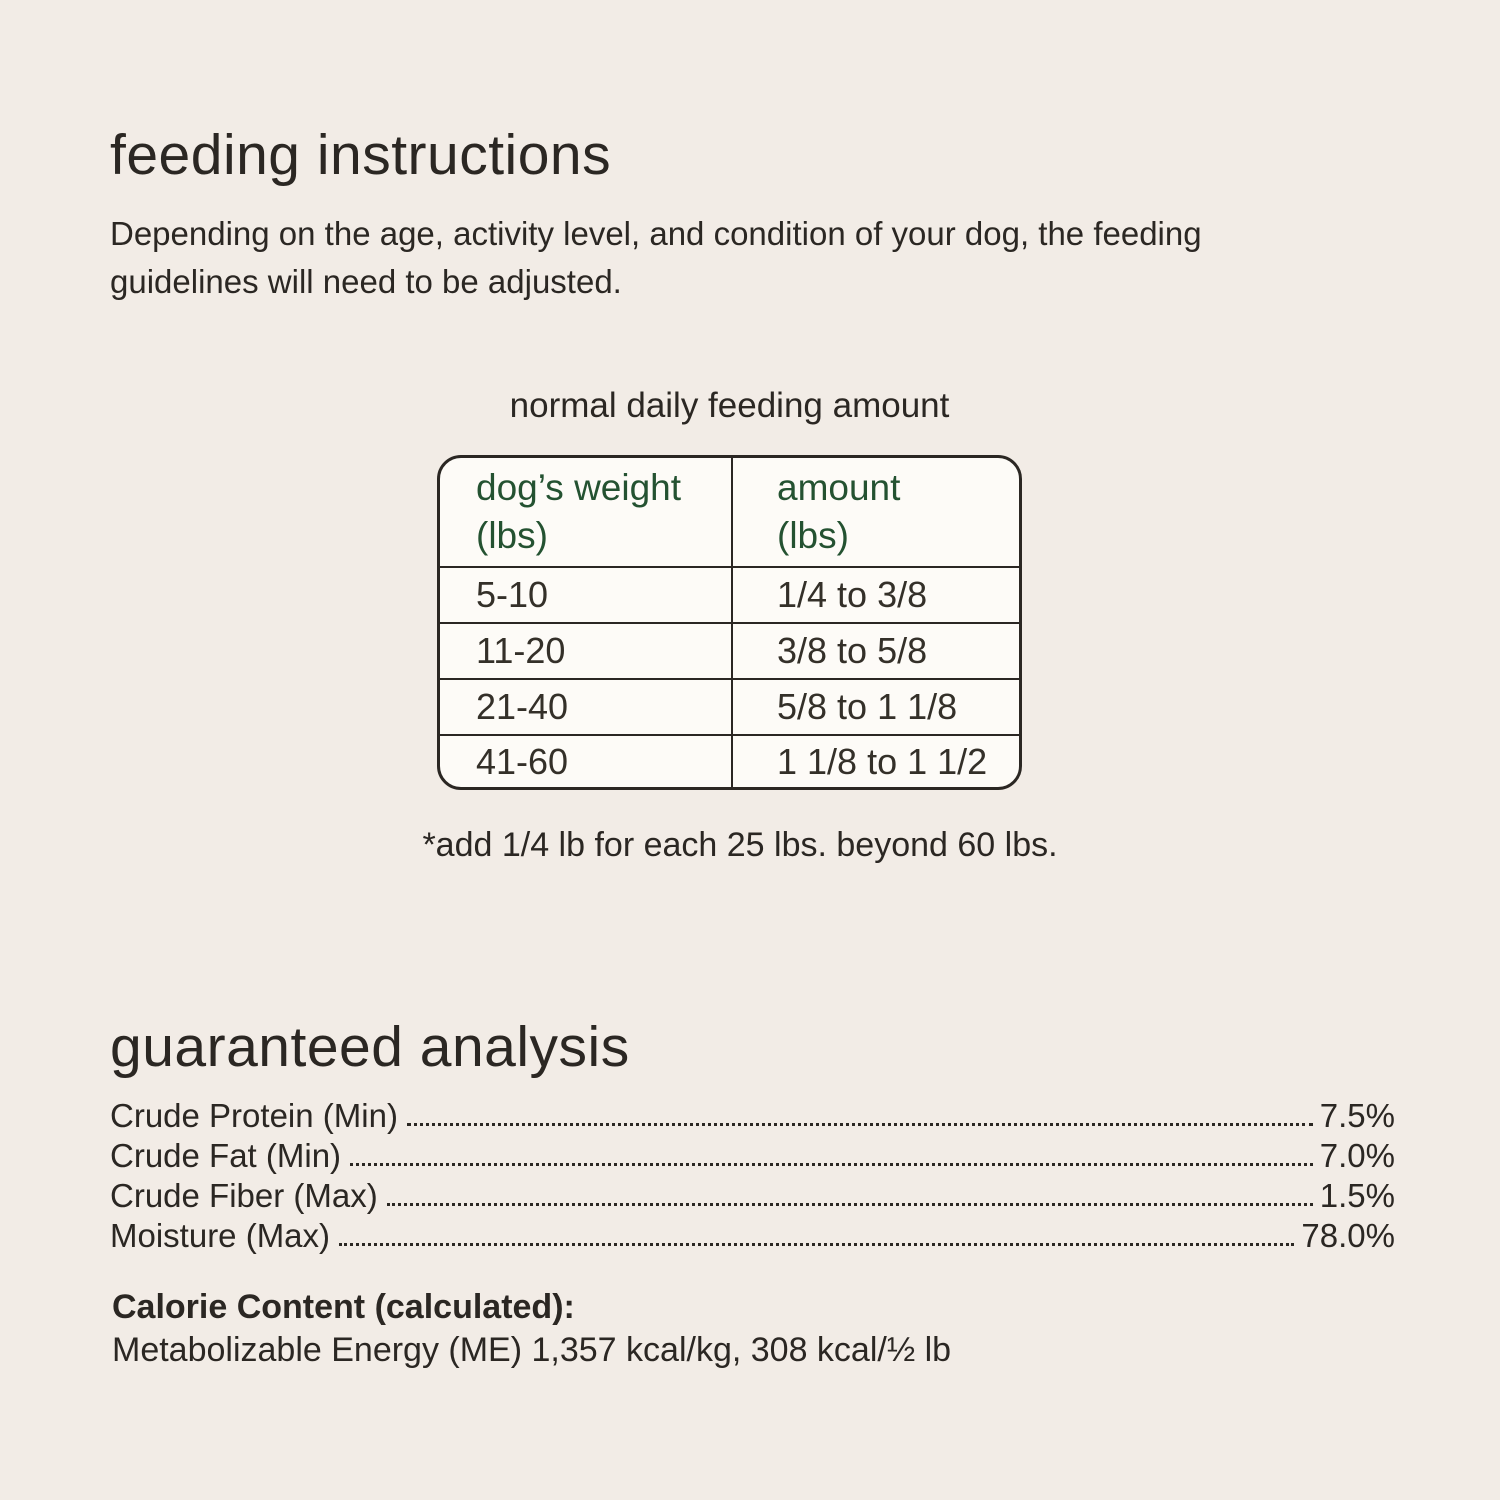 This screenshot has height=1500, width=1500. I want to click on analysis-value: 7.0%, so click(1357, 1155).